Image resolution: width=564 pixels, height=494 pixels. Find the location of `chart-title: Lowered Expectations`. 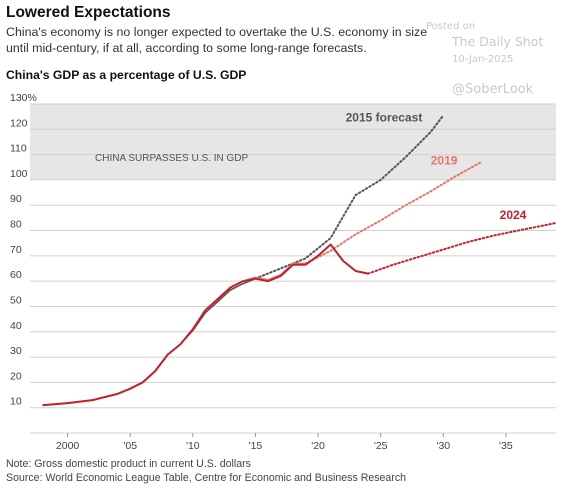

chart-title: Lowered Expectations is located at coordinates (88, 12).